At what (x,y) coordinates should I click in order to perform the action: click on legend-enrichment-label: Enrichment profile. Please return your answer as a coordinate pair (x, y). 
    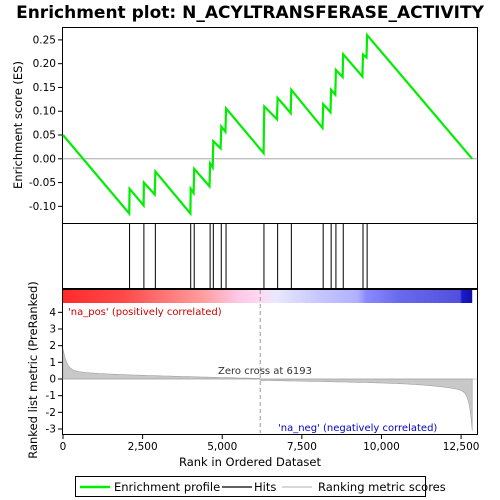
    Looking at the image, I should click on (167, 487).